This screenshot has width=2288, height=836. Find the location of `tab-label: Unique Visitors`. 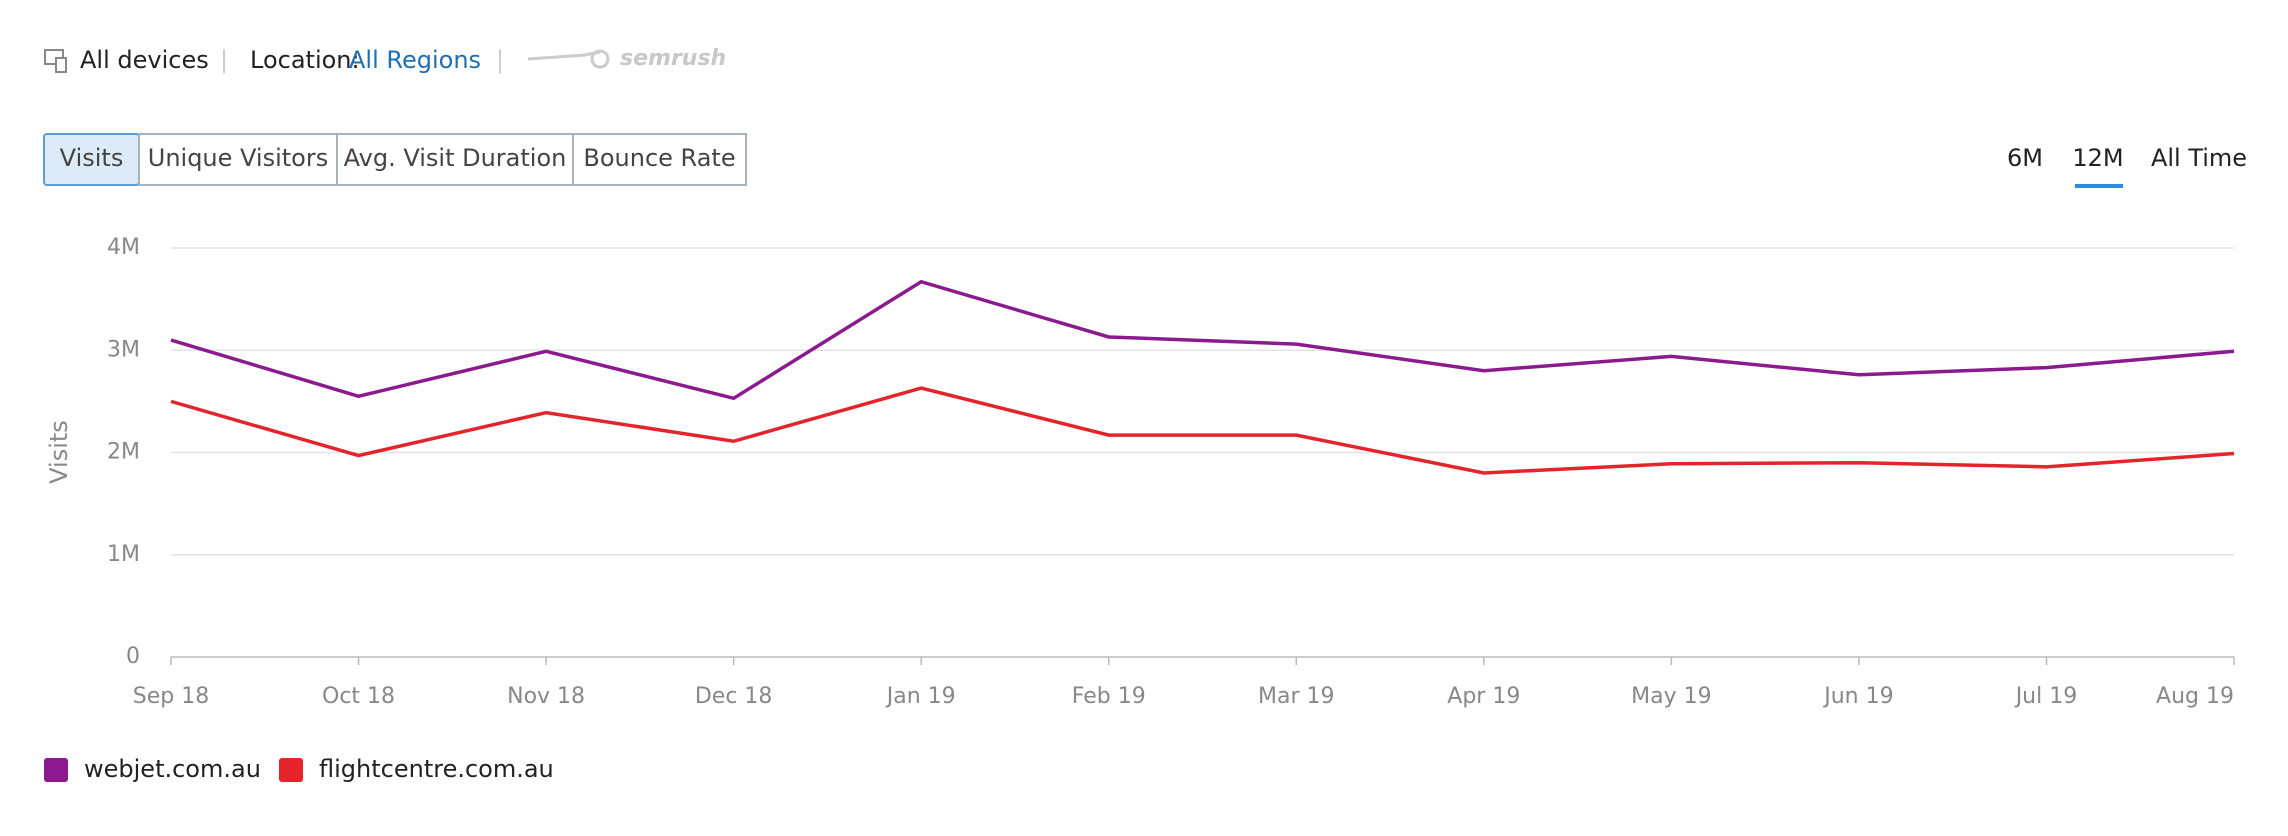

tab-label: Unique Visitors is located at coordinates (238, 158).